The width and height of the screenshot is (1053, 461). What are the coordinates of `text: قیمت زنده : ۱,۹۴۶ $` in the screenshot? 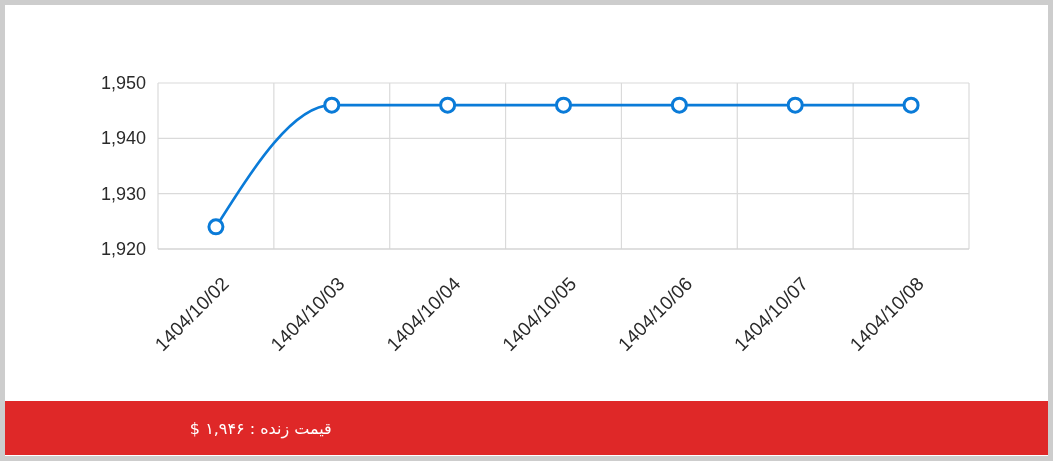 It's located at (260, 428).